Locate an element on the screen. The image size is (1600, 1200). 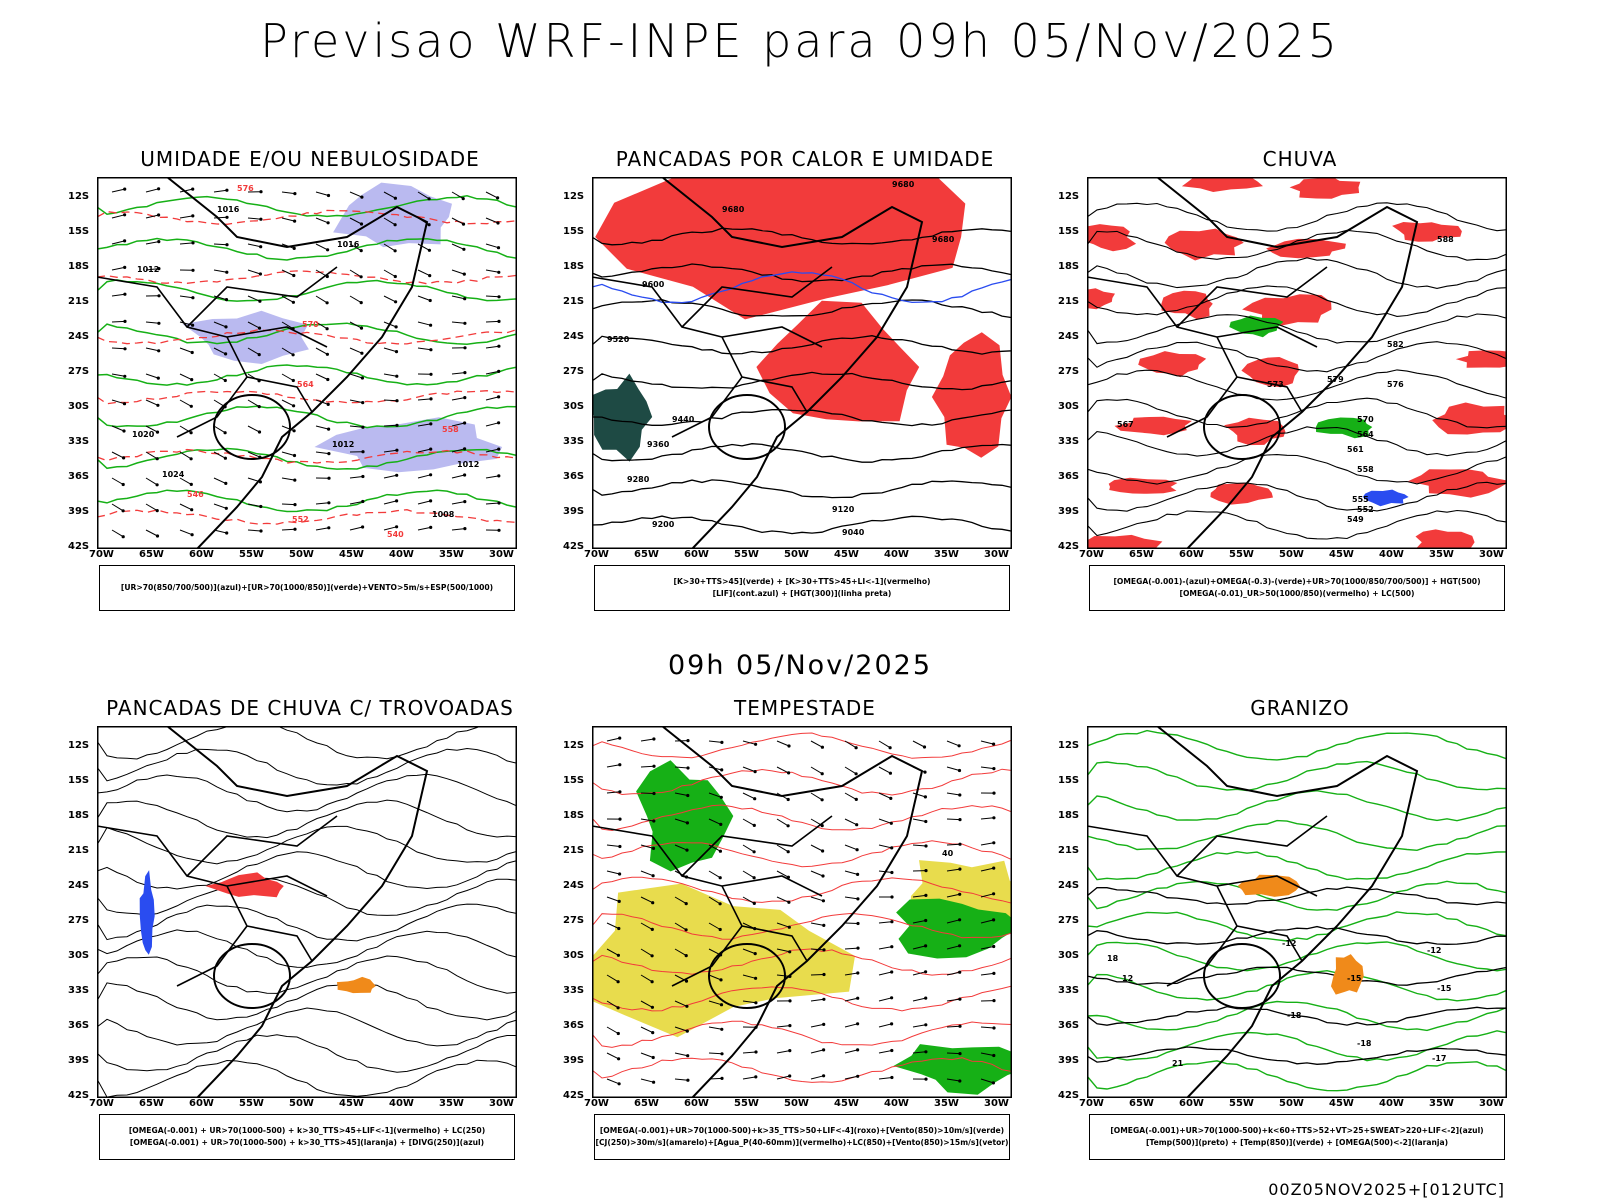
latitude-tick: 18S is located at coordinates (1069, 266).